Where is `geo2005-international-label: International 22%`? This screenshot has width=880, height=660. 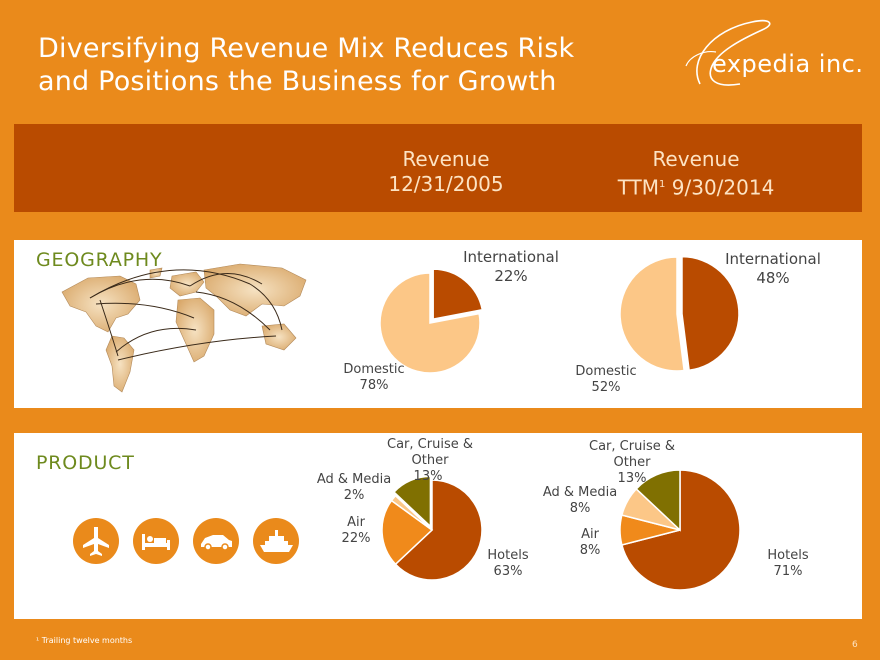
geo2005-international-label: International 22% is located at coordinates (511, 267).